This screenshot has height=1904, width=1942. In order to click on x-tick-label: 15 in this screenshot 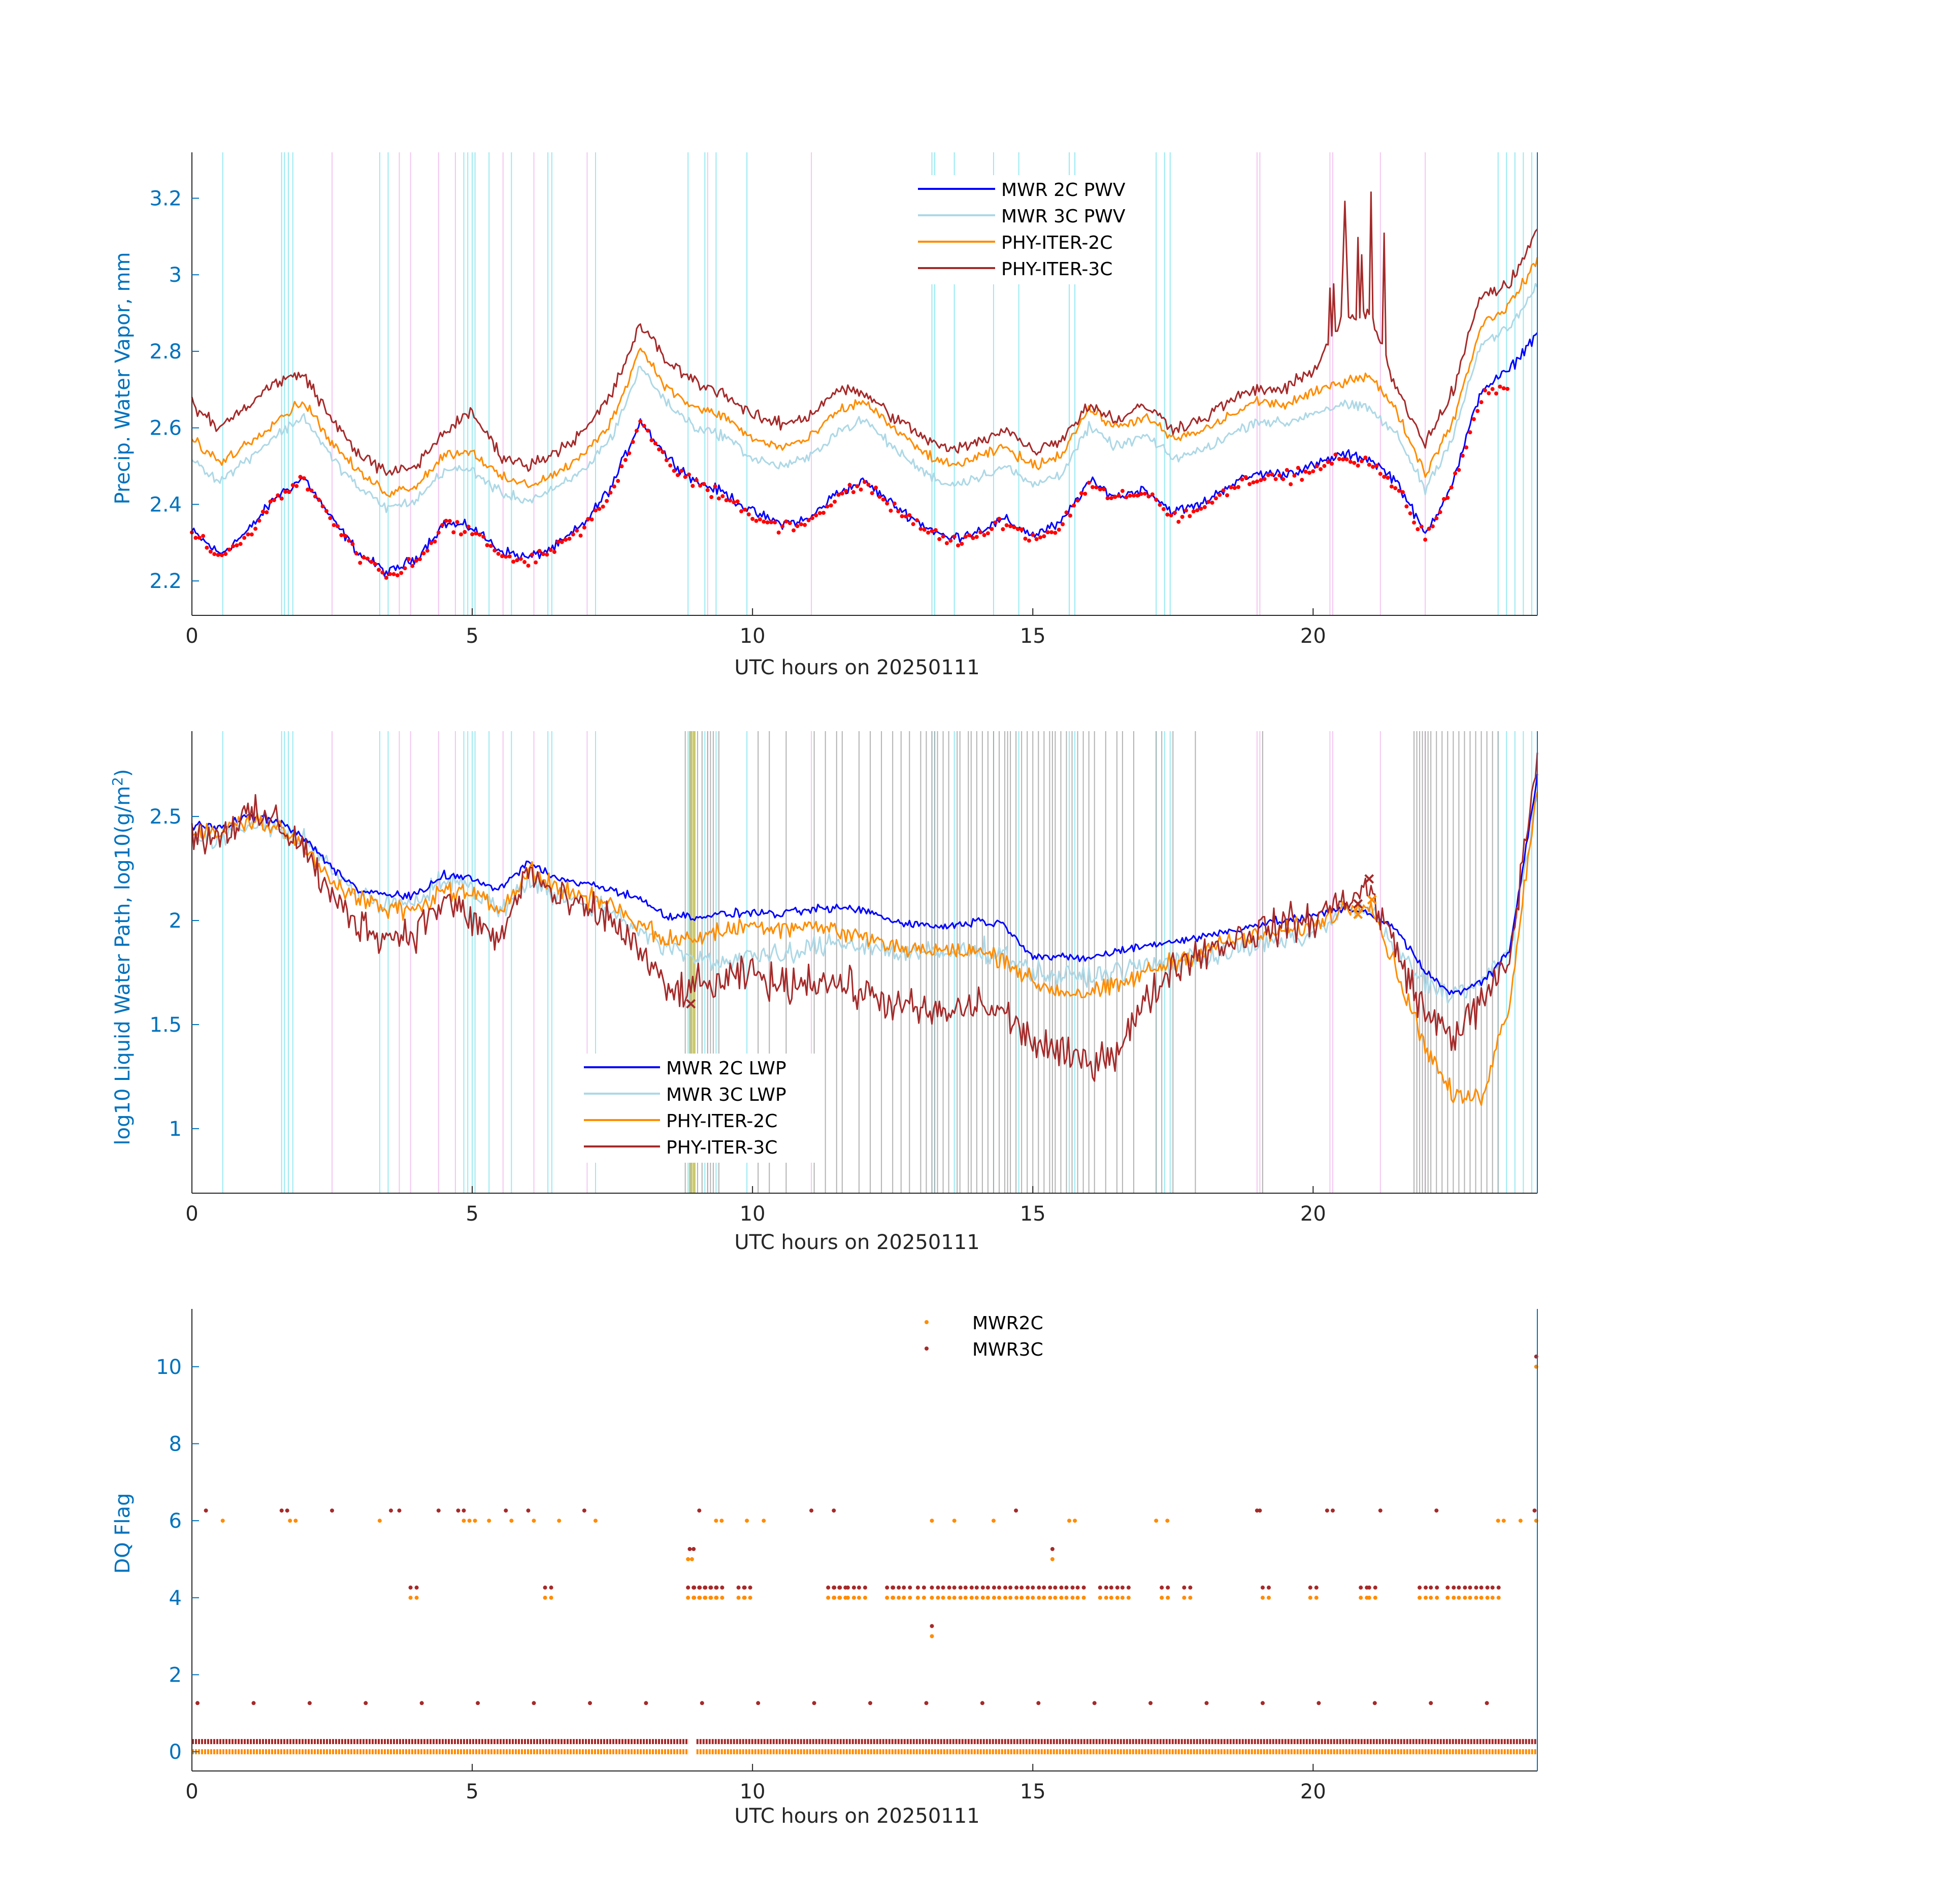, I will do `click(1033, 1792)`.